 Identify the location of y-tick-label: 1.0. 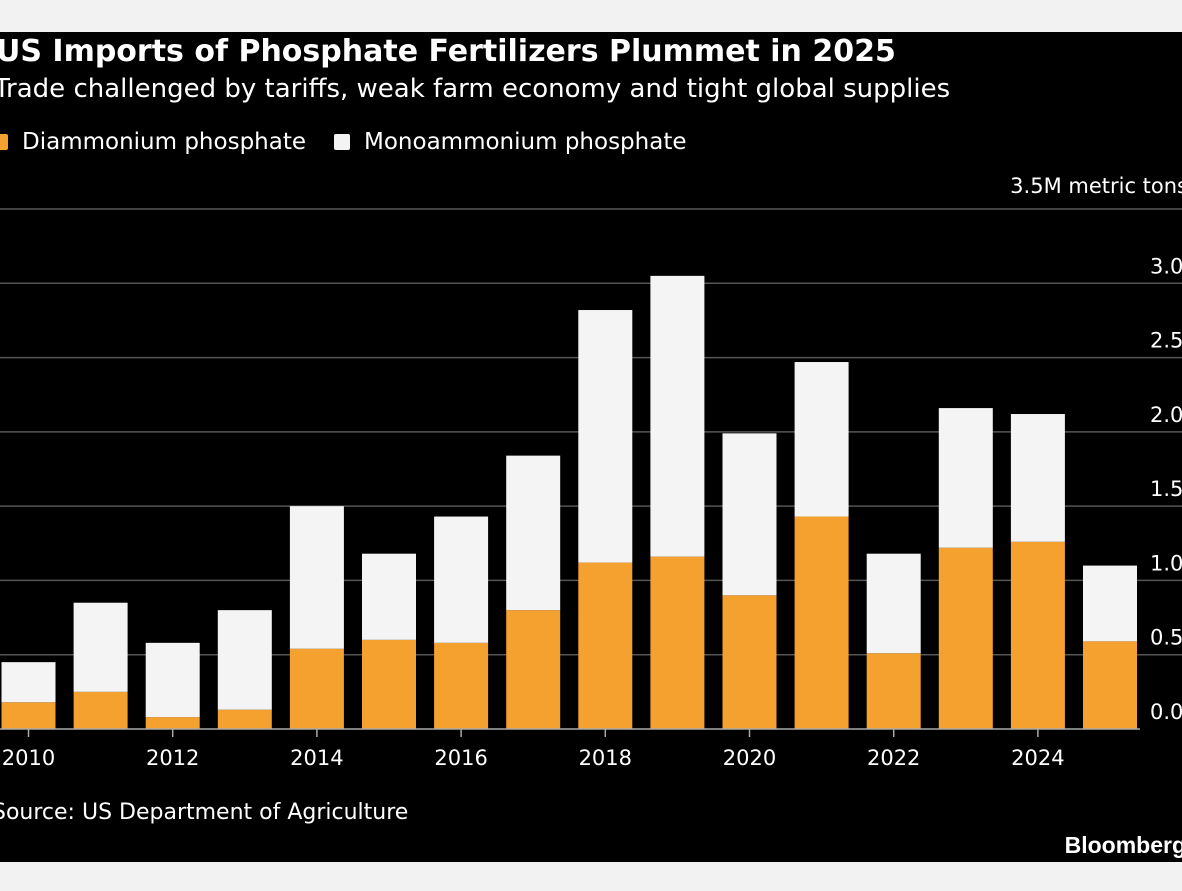
(1166, 563).